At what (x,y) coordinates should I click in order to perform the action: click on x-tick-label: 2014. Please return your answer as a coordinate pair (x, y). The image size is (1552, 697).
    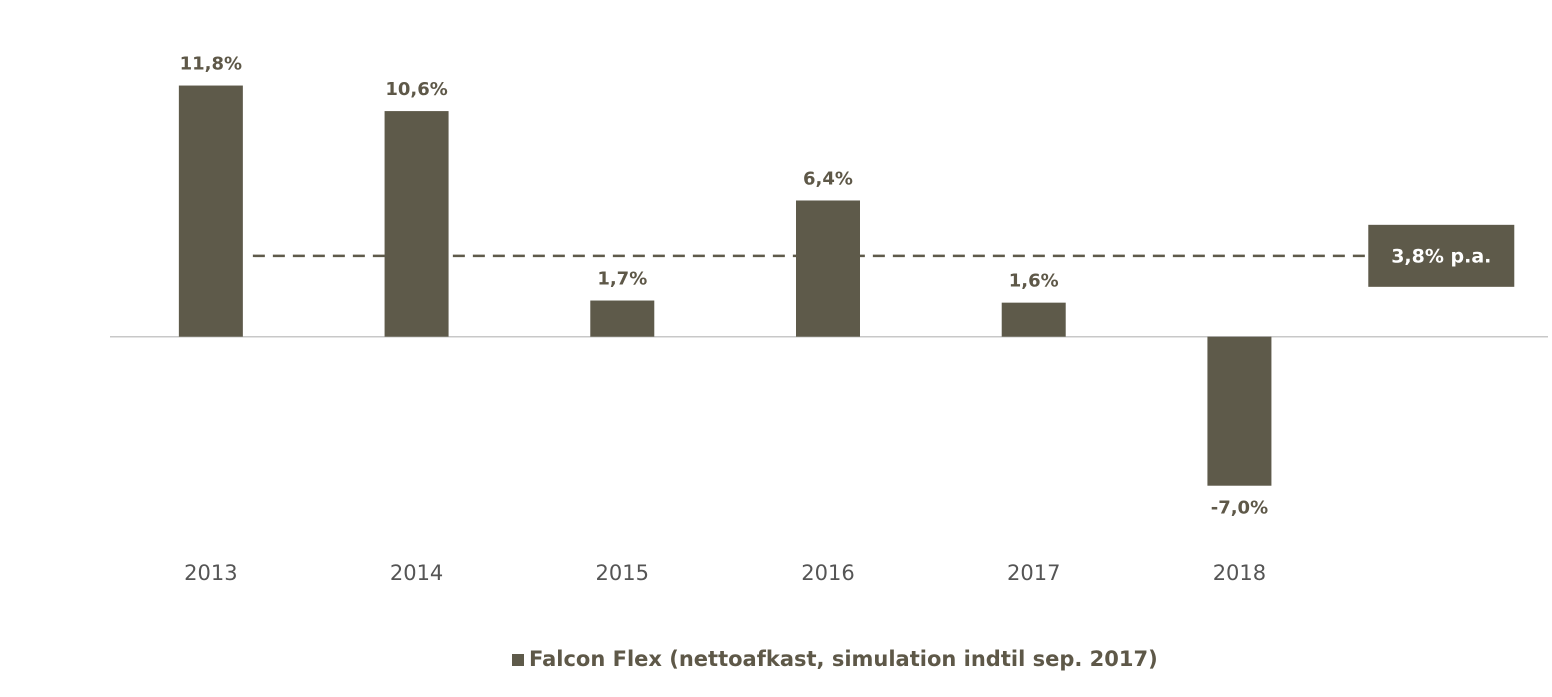
    Looking at the image, I should click on (416, 573).